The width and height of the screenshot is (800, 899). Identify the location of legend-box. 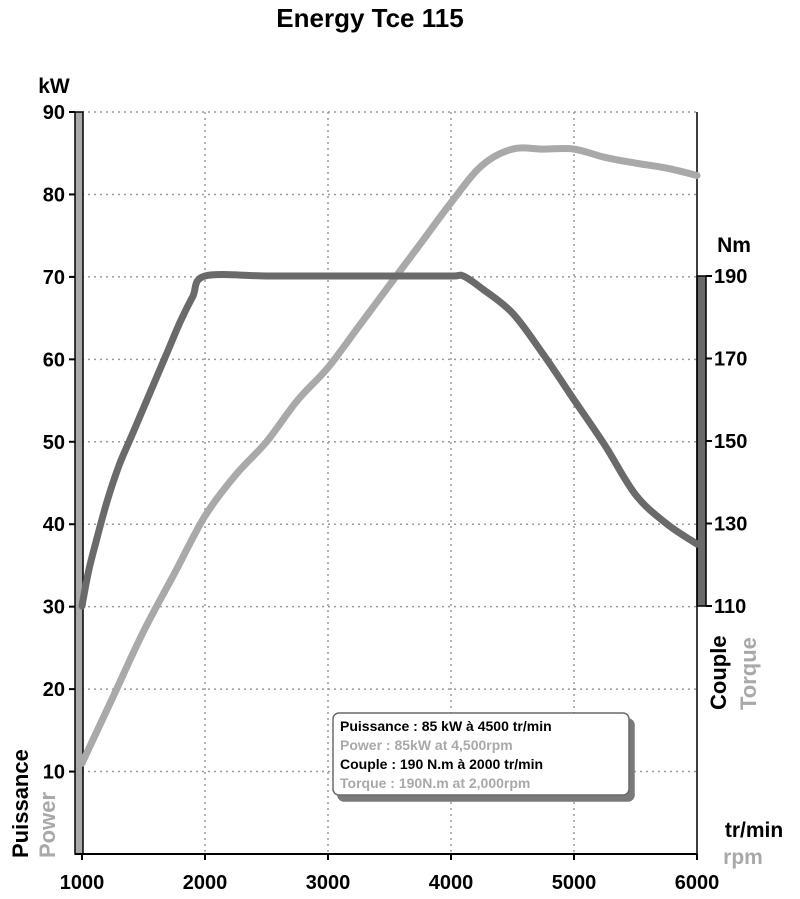
(481, 754).